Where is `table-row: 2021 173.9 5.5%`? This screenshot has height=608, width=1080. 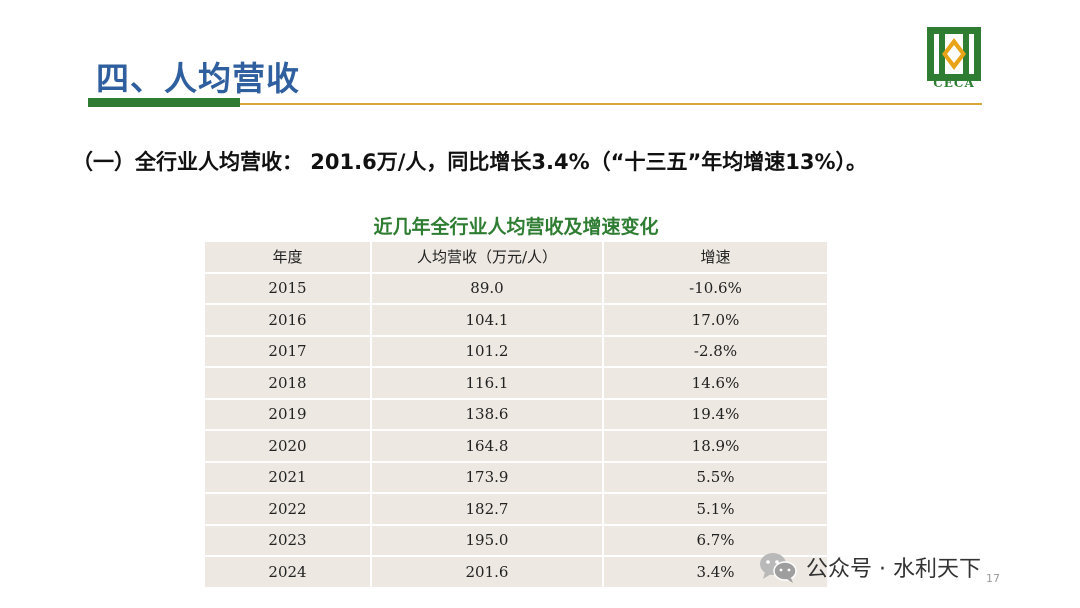 table-row: 2021 173.9 5.5% is located at coordinates (516, 477).